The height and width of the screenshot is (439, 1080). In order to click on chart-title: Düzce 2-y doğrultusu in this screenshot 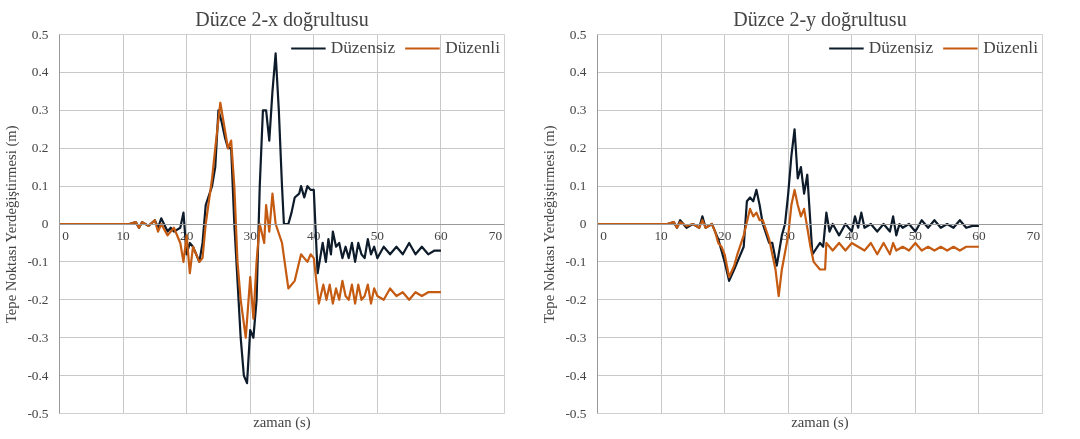, I will do `click(820, 19)`.